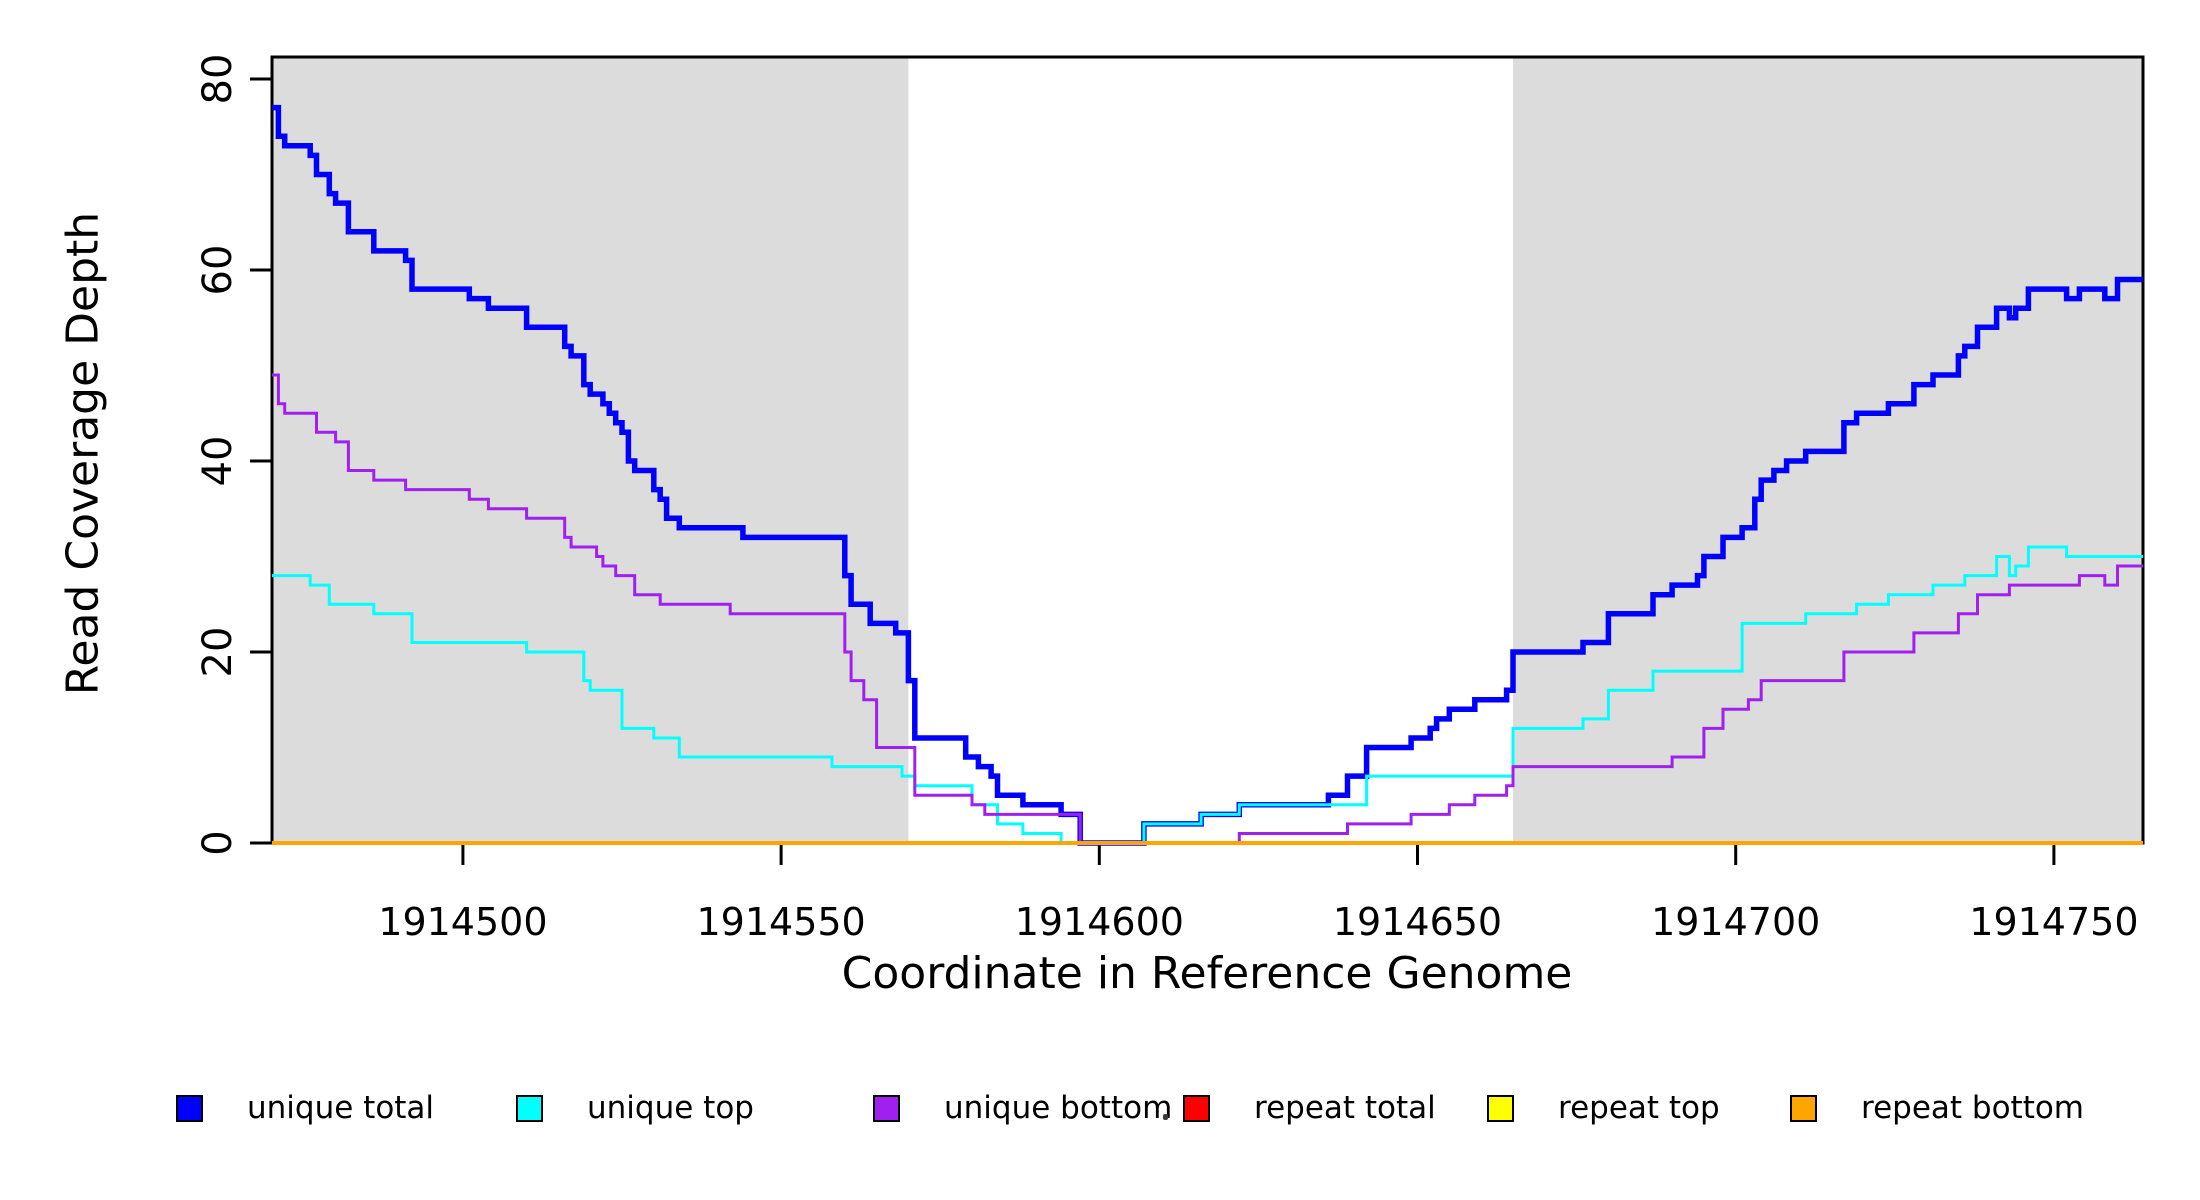 This screenshot has width=2200, height=1200. What do you see at coordinates (780, 922) in the screenshot?
I see `x-tick-label: 1914550` at bounding box center [780, 922].